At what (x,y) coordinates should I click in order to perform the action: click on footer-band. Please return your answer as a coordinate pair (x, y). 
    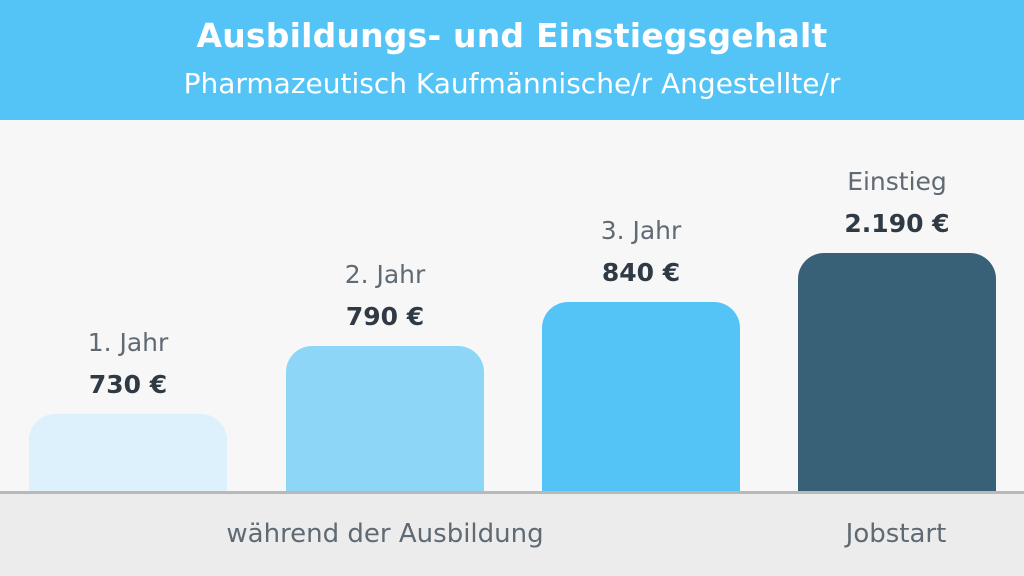
    Looking at the image, I should click on (512, 535).